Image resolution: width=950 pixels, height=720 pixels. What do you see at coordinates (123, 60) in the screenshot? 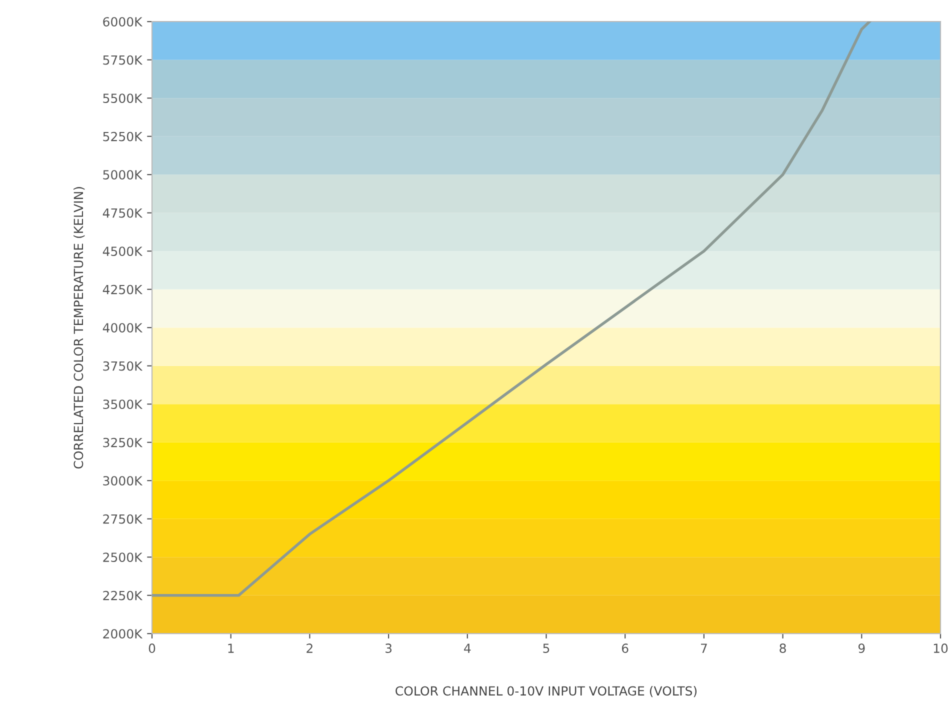
I see `y-tick-label: 5750K` at bounding box center [123, 60].